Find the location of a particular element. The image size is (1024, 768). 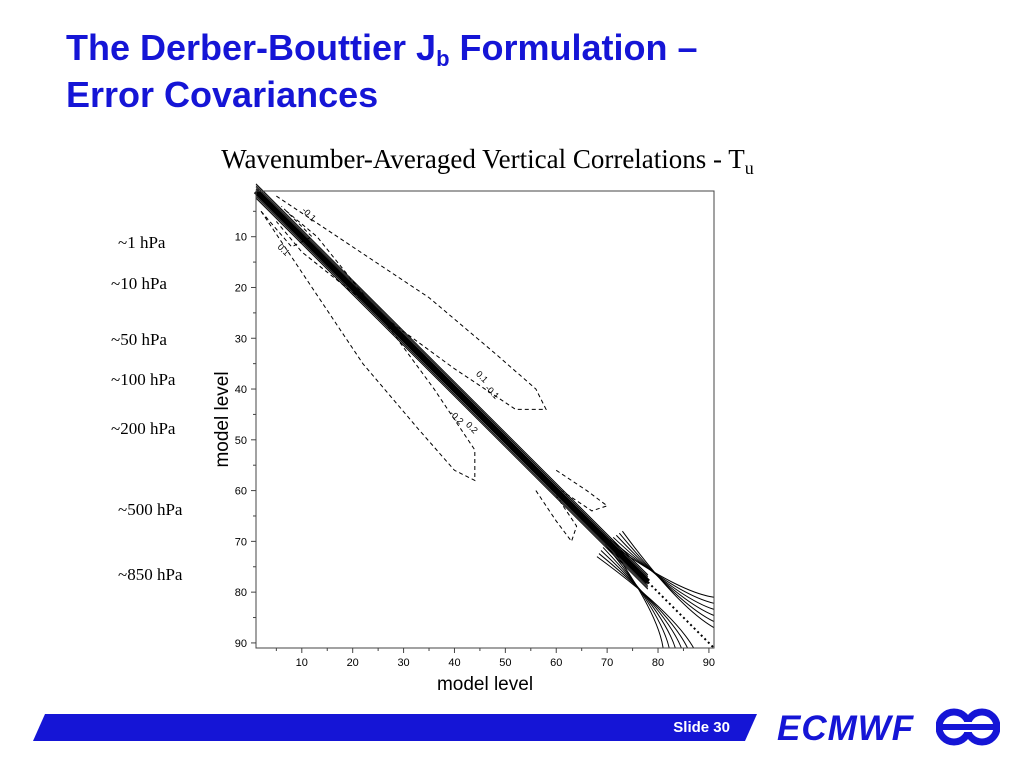

title-subscript: b is located at coordinates (443, 58).